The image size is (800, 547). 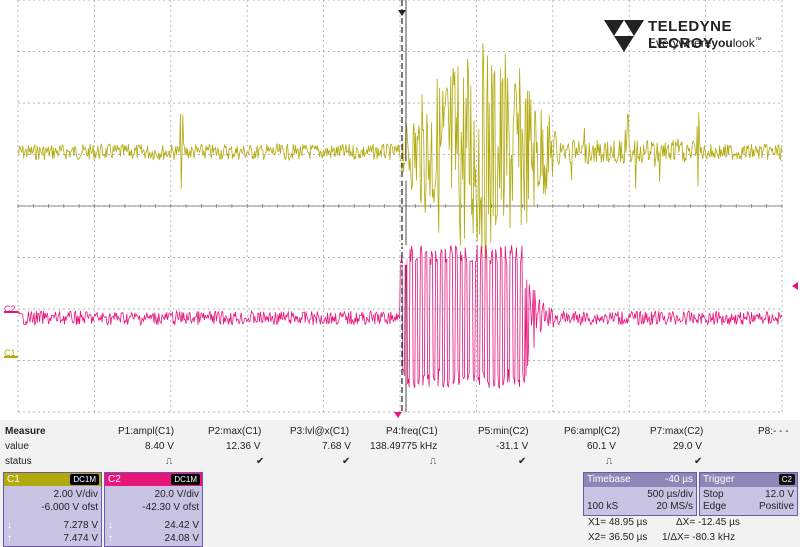 I want to click on c1-cursor1-value: 7.278 V, so click(x=80, y=525).